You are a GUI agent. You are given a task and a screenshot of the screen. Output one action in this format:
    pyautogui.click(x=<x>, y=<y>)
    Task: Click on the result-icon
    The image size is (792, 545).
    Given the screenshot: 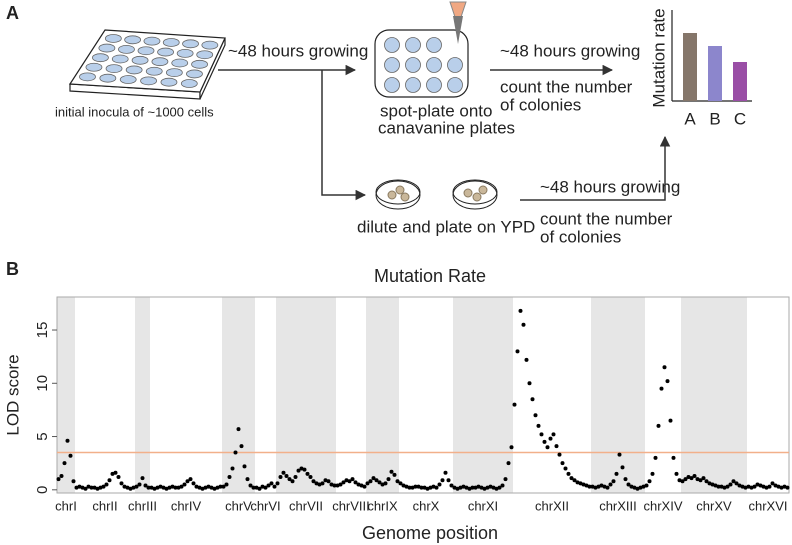 What is the action you would take?
    pyautogui.click(x=711, y=56)
    